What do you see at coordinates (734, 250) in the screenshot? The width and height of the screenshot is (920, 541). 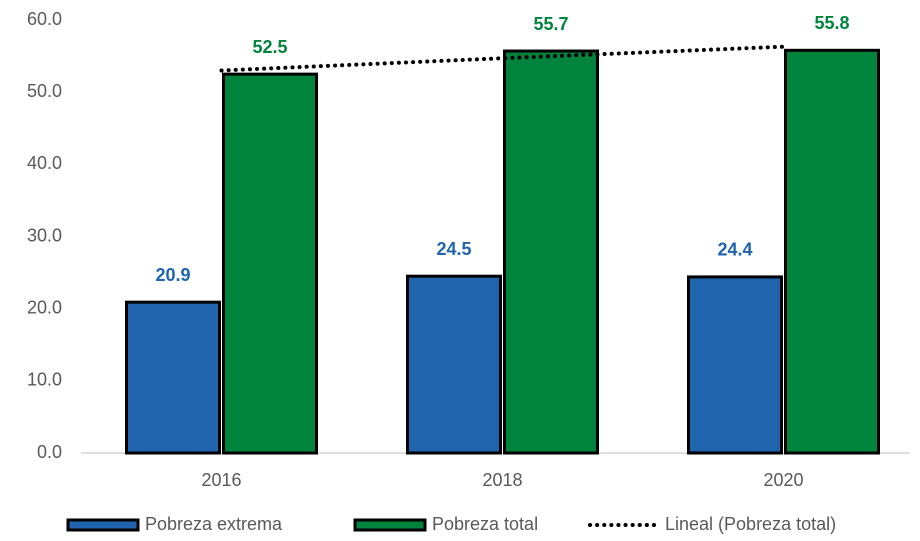 I see `data-label: 24.4` at bounding box center [734, 250].